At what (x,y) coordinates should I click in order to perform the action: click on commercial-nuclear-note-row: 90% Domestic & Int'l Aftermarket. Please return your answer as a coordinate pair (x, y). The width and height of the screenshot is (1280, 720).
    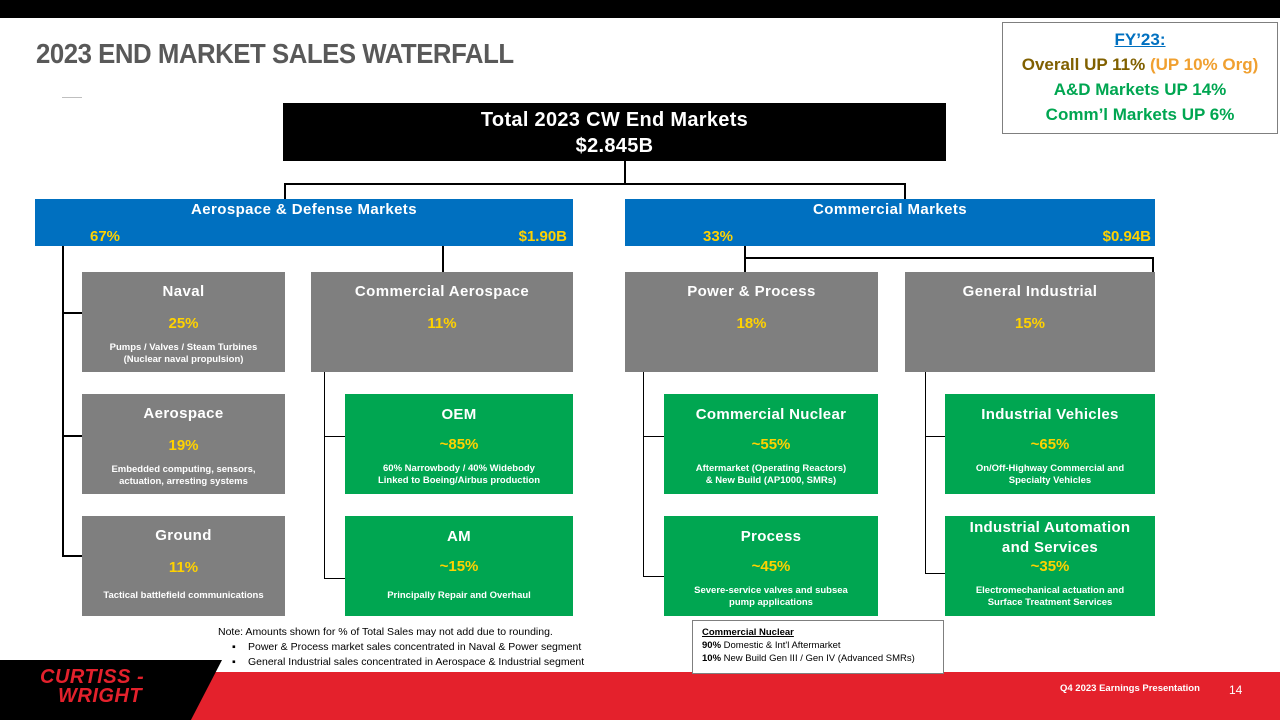
    Looking at the image, I should click on (822, 645).